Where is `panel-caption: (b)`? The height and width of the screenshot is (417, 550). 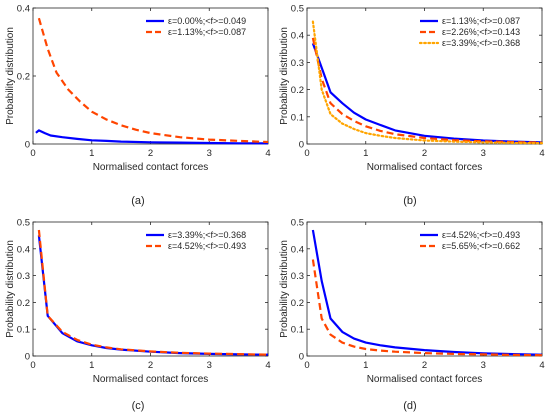
panel-caption: (b) is located at coordinates (409, 201).